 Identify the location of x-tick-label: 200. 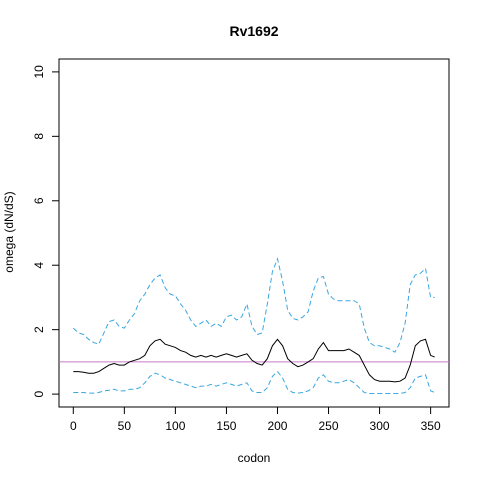
(277, 426).